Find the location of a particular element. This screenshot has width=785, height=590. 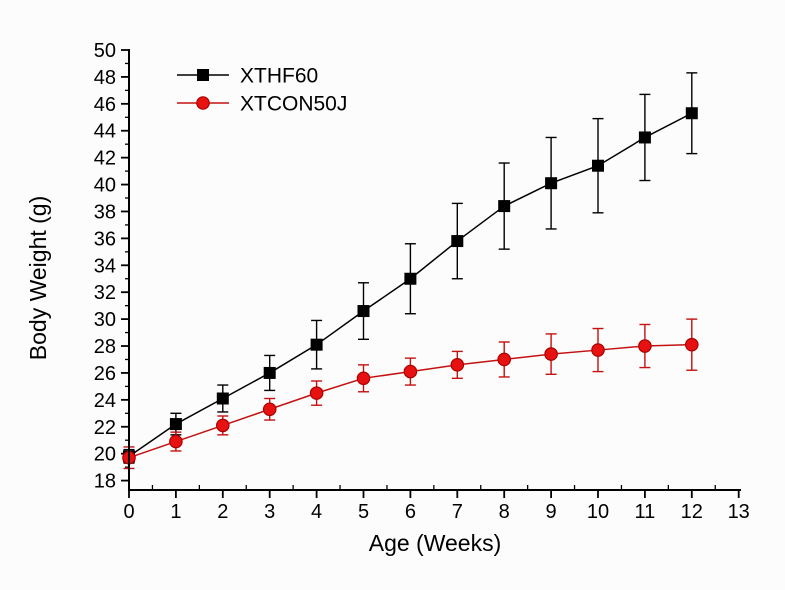

x-tick-label: 5 is located at coordinates (363, 512).